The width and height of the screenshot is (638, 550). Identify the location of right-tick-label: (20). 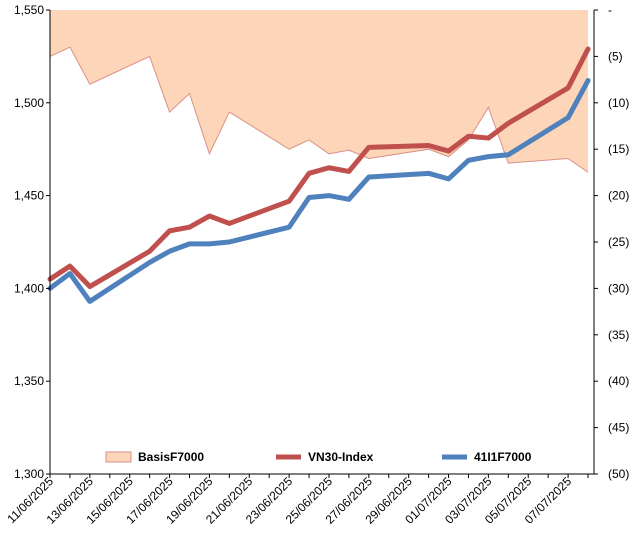
(618, 196).